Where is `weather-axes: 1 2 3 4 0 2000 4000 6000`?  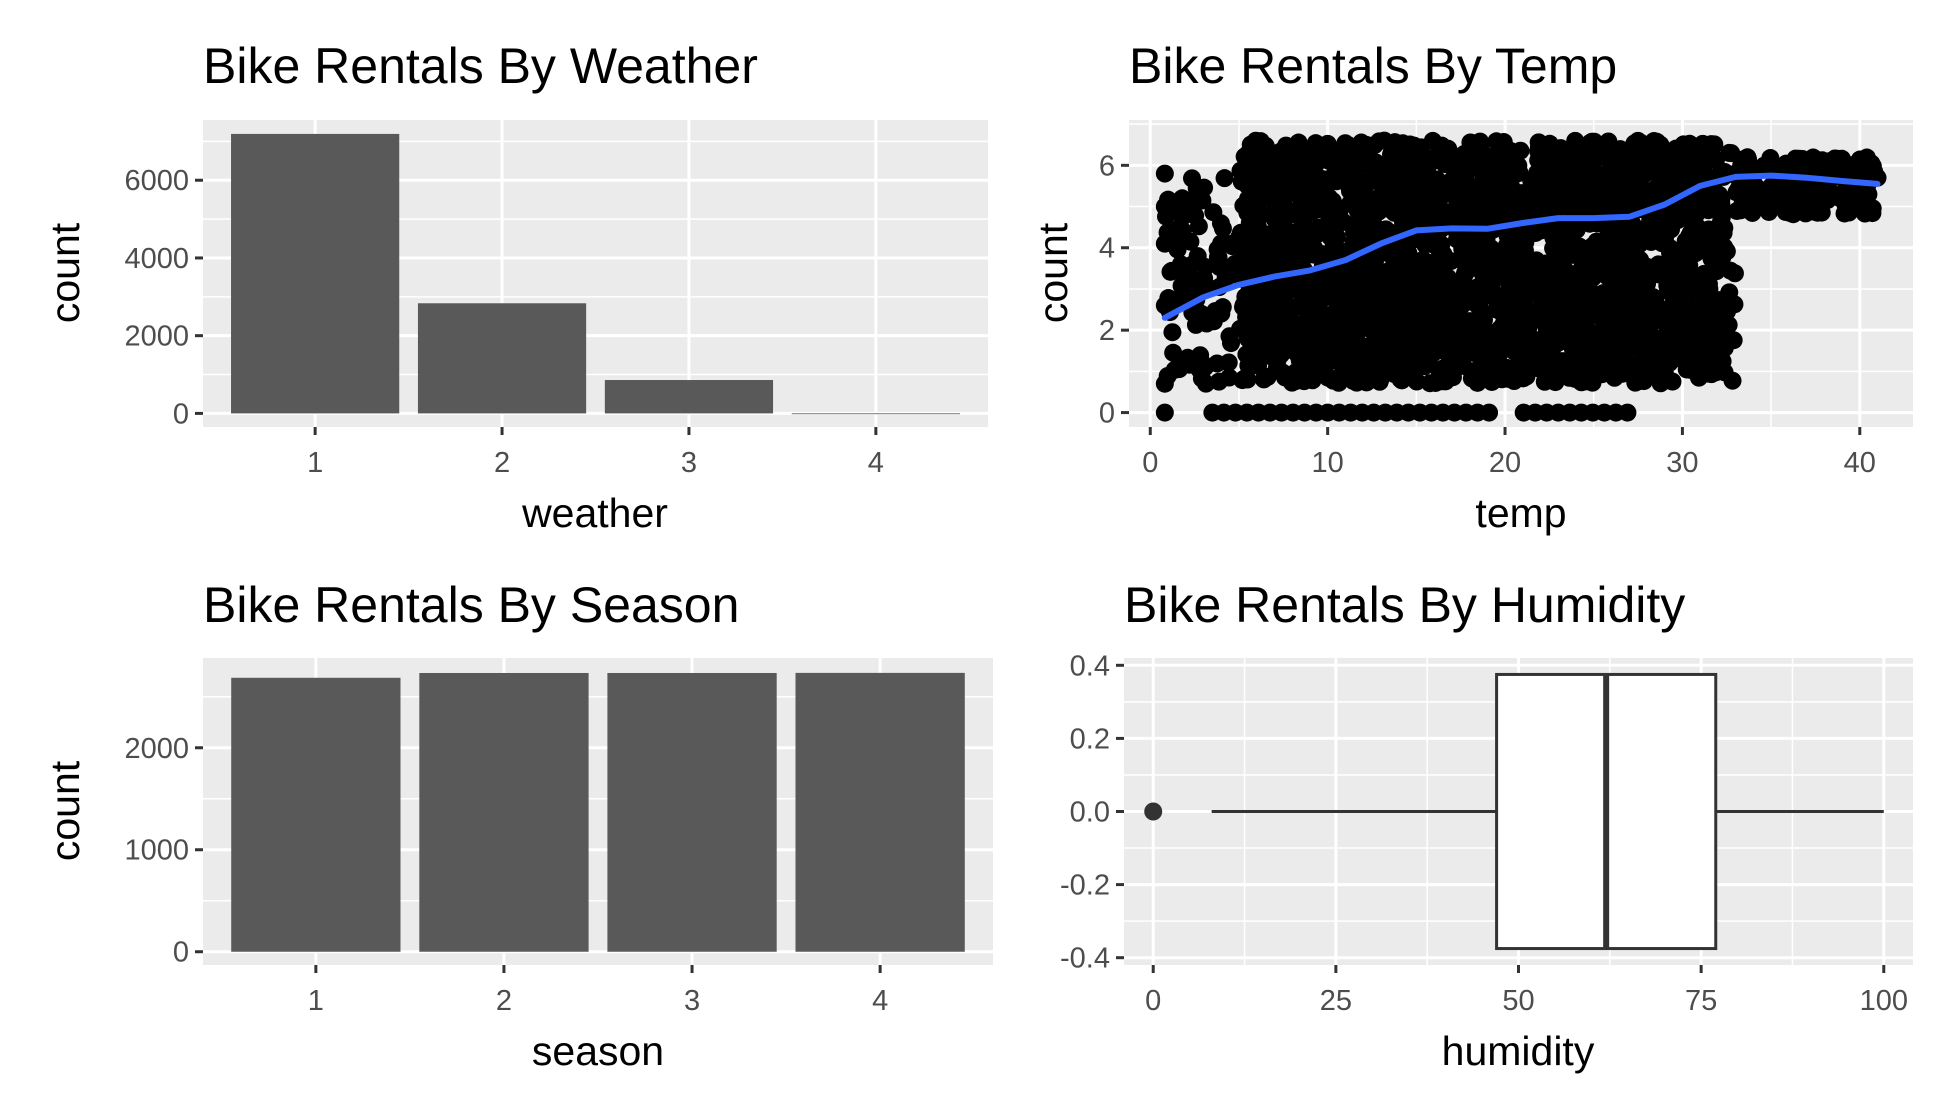
weather-axes: 1 2 3 4 0 2000 4000 6000 is located at coordinates (503, 322).